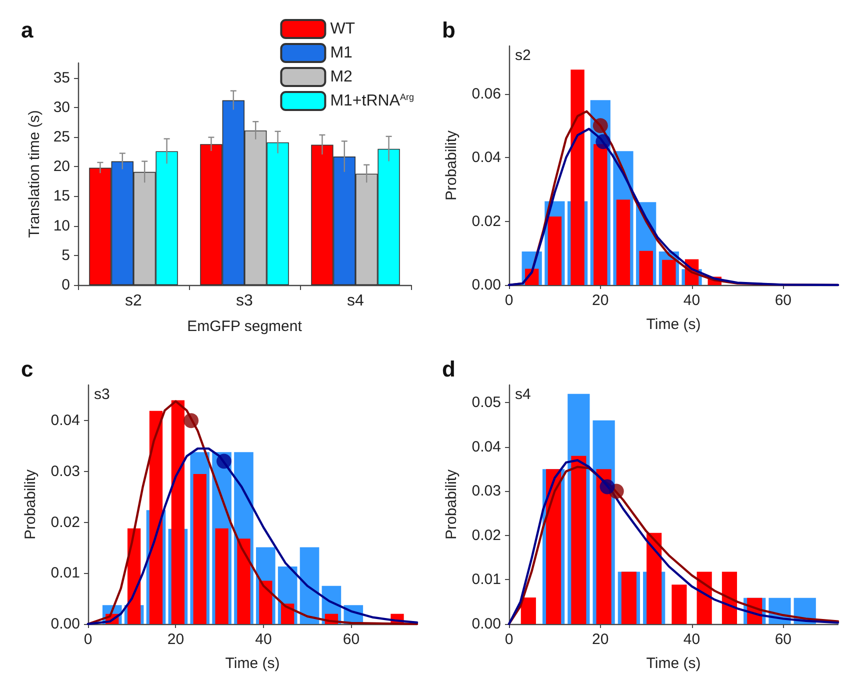 The image size is (858, 694). What do you see at coordinates (61, 77) in the screenshot?
I see `y-tick-label: 35` at bounding box center [61, 77].